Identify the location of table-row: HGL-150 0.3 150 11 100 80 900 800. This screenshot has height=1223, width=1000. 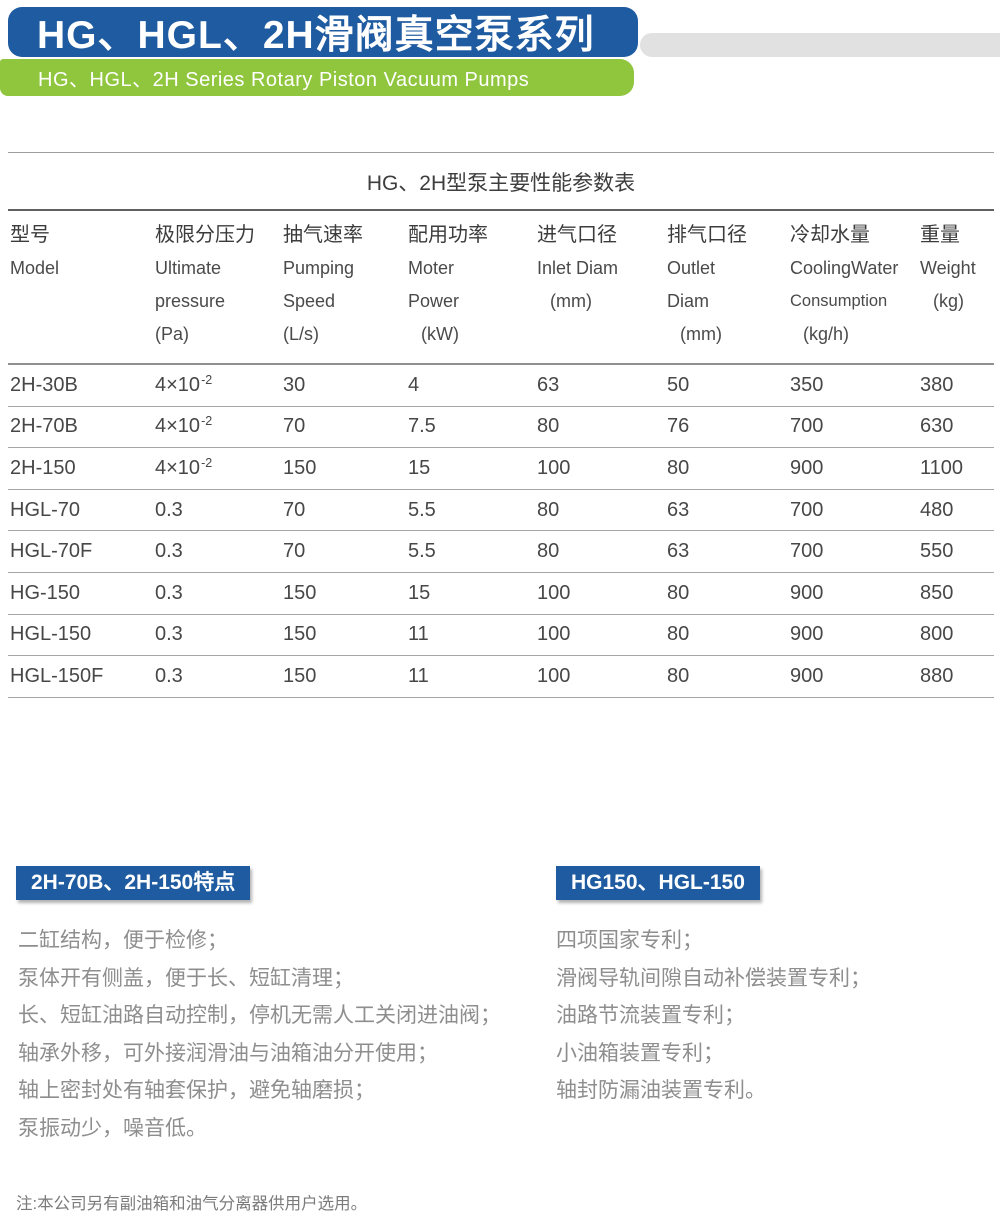
(501, 636).